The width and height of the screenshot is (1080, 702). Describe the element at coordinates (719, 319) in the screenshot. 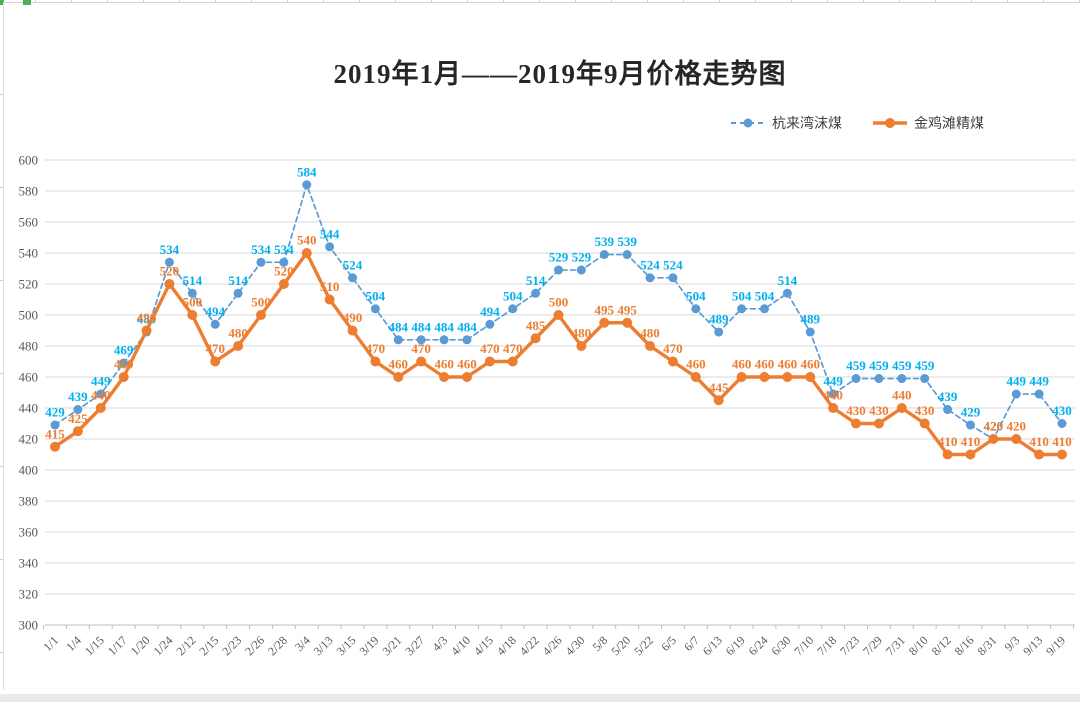

I see `data-value-label: 489` at that location.